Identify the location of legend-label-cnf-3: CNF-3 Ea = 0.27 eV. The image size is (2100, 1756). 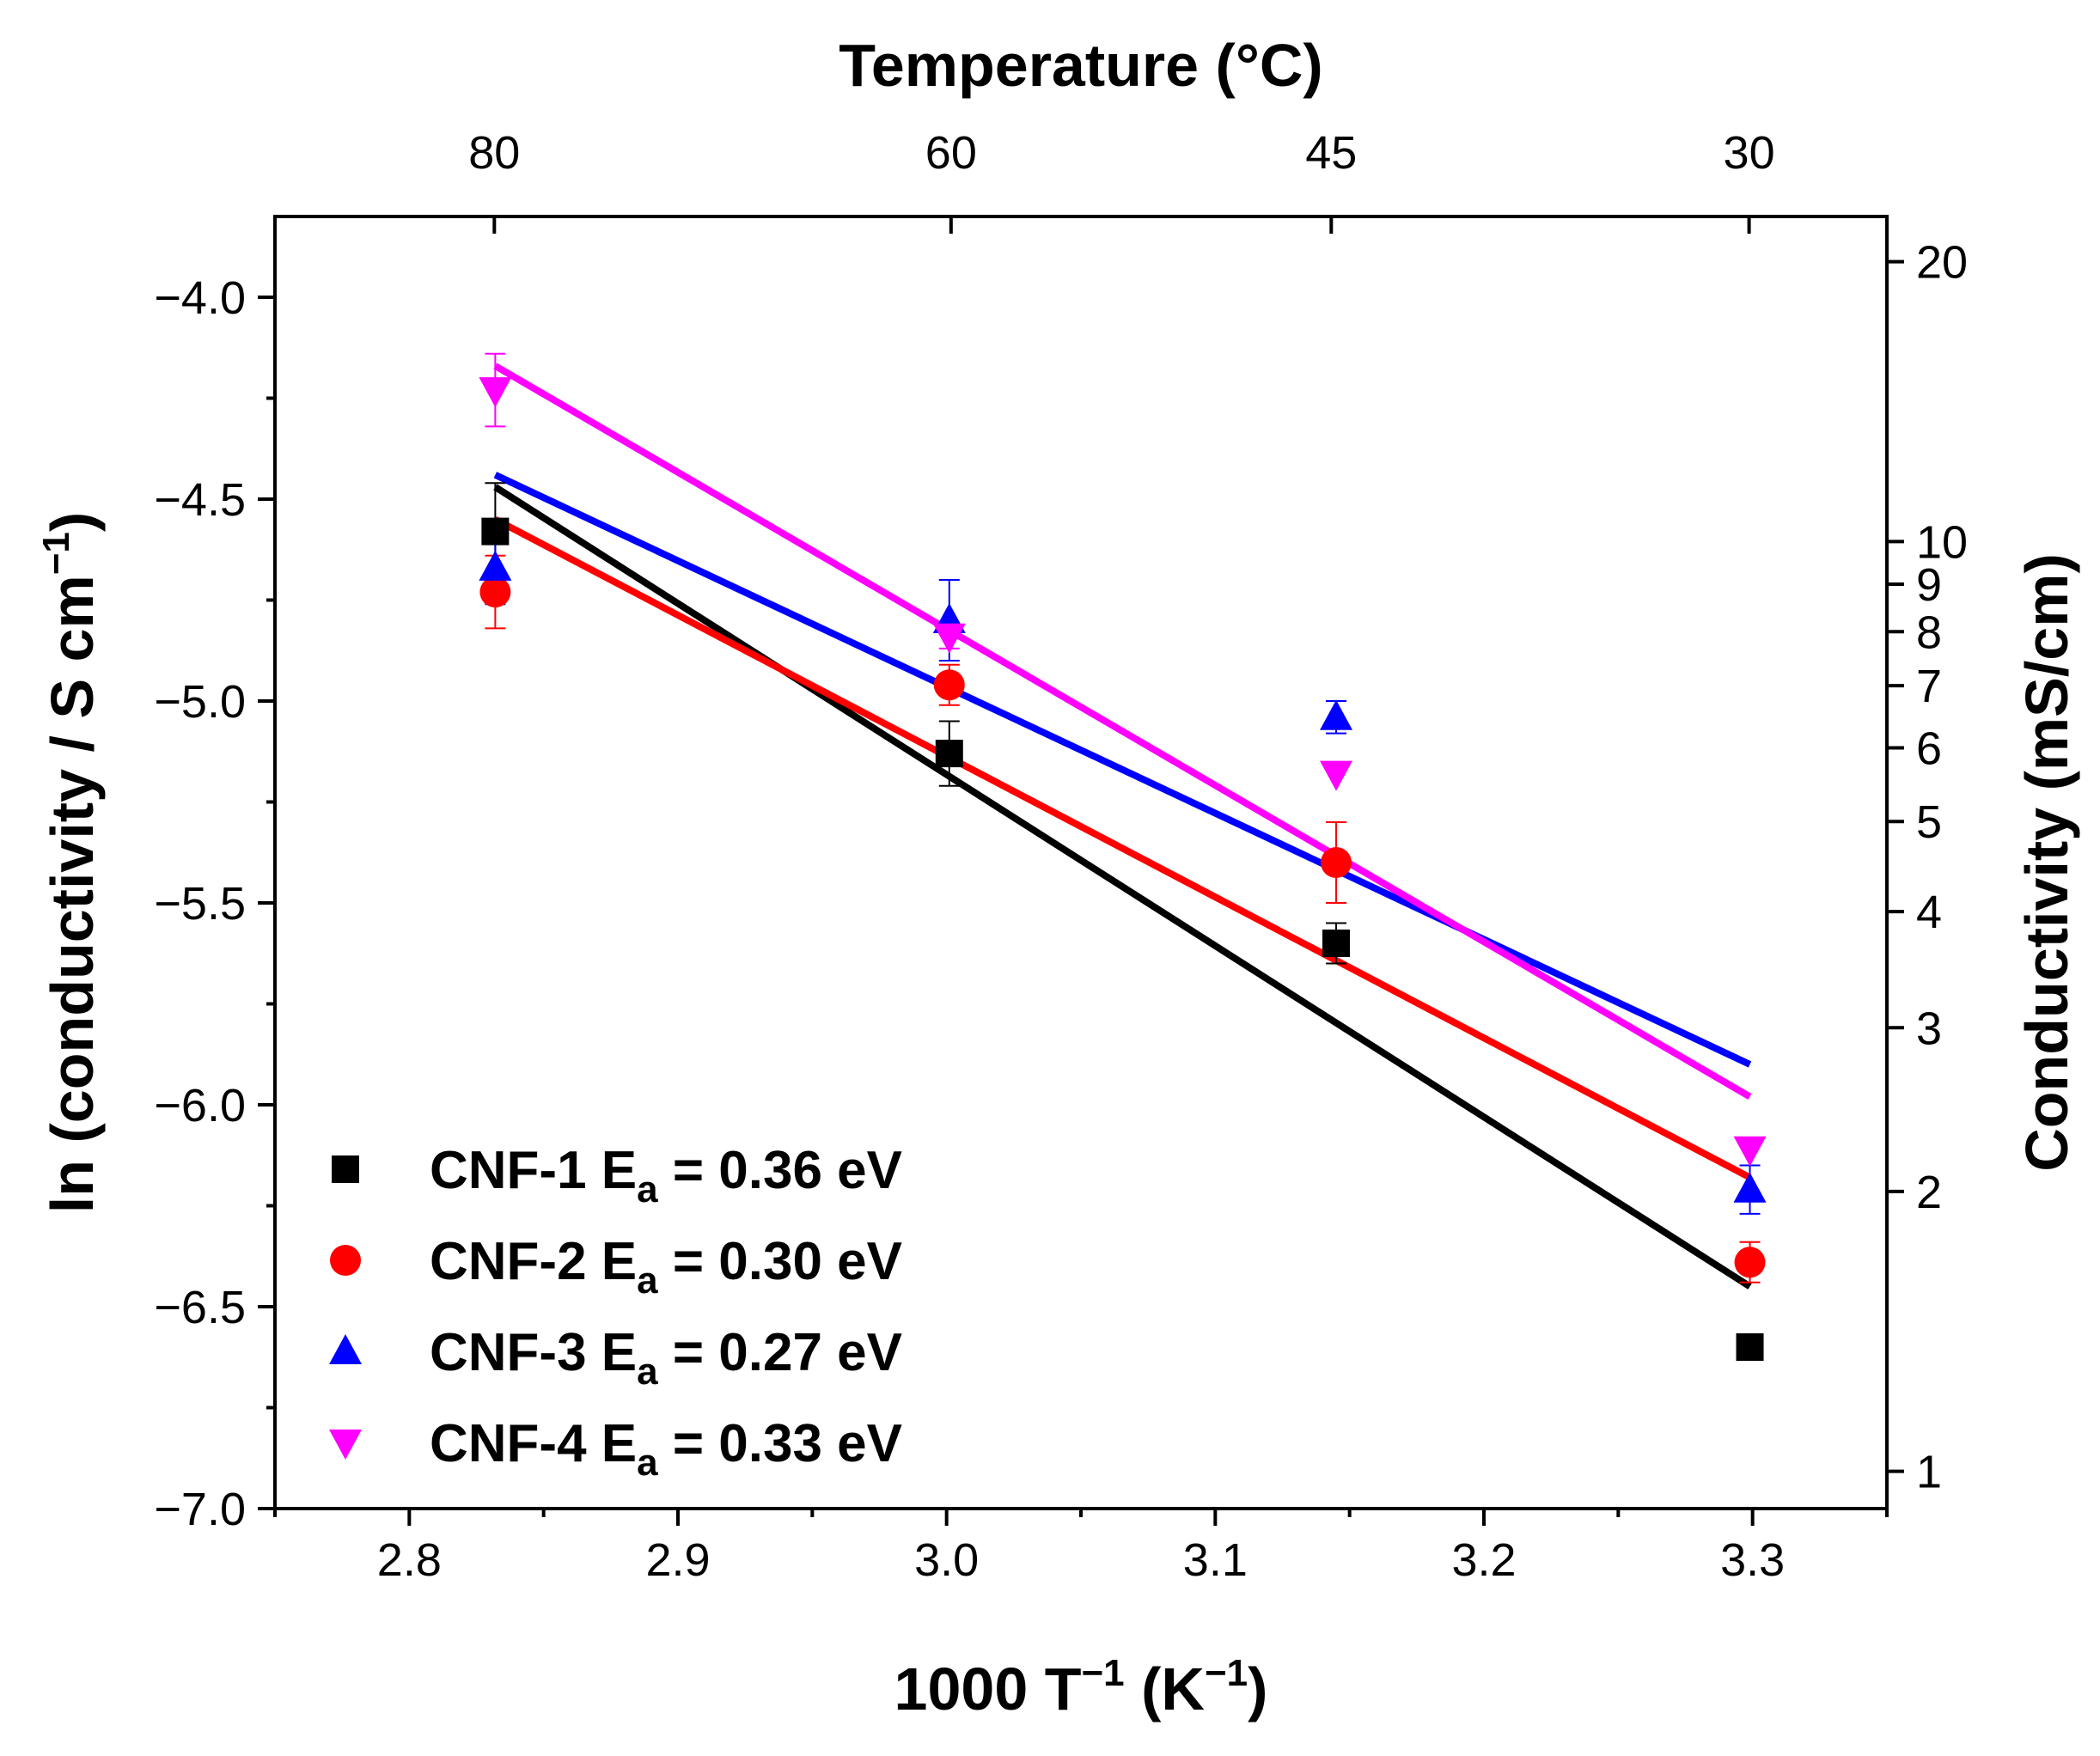
(666, 1358).